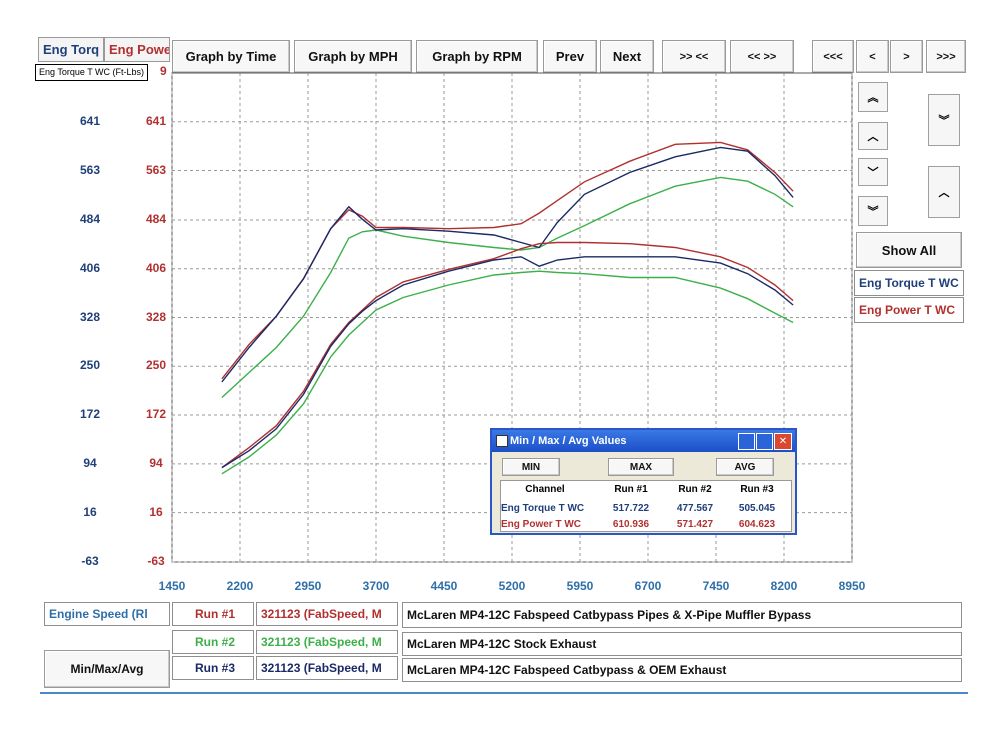 This screenshot has width=1000, height=750. Describe the element at coordinates (757, 524) in the screenshot. I see `row-power-run3: 604.623` at that location.